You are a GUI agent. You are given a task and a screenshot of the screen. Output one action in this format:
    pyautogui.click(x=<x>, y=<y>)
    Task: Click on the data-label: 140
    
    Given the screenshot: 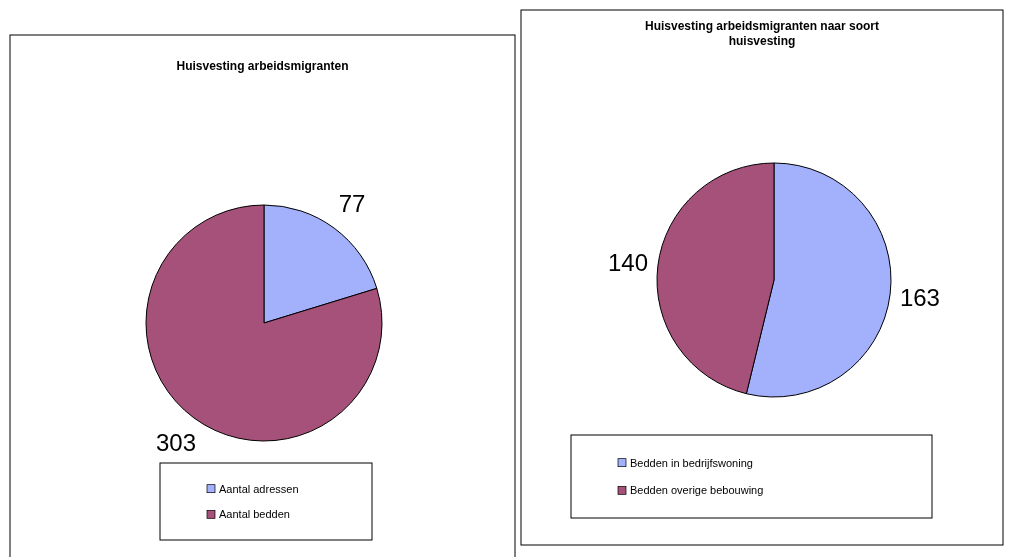 What is the action you would take?
    pyautogui.click(x=628, y=263)
    